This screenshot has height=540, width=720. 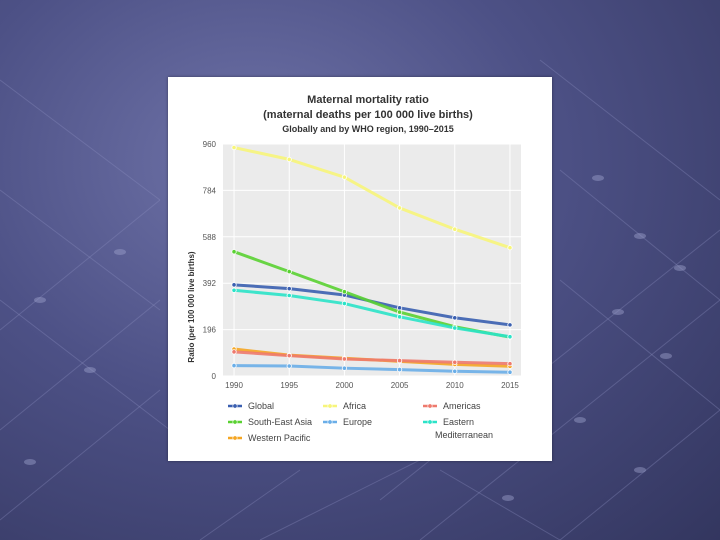 I want to click on legend-item: Americas, so click(x=452, y=406).